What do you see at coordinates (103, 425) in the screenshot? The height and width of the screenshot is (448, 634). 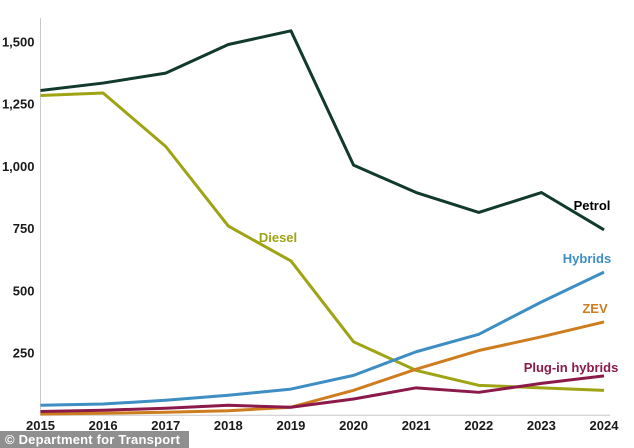 I see `x-tick-label: 2016` at bounding box center [103, 425].